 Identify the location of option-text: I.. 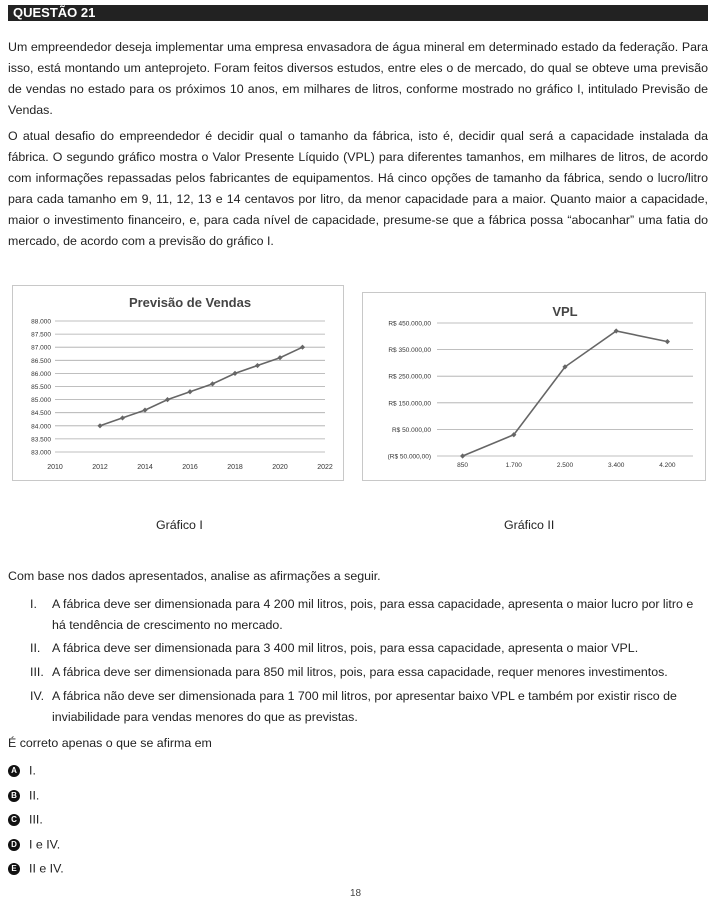
(32, 770).